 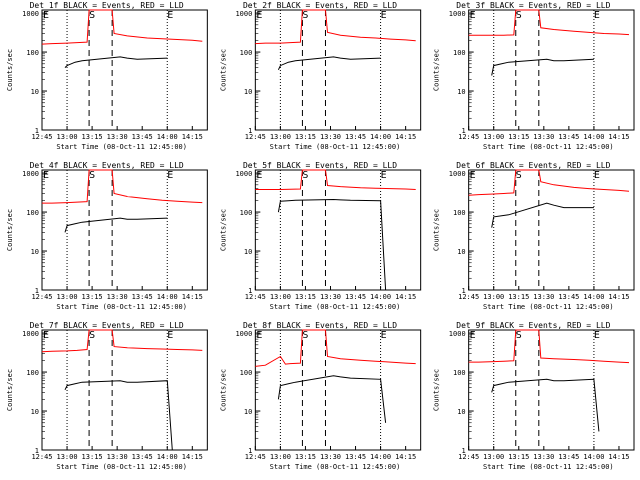 I want to click on panel-title: Det 6f BLACK = Events, RED = LLD, so click(x=533, y=165).